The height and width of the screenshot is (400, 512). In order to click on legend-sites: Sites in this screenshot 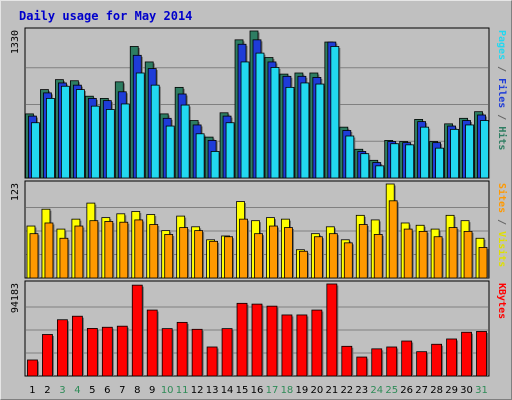, I will do `click(502, 198)`.